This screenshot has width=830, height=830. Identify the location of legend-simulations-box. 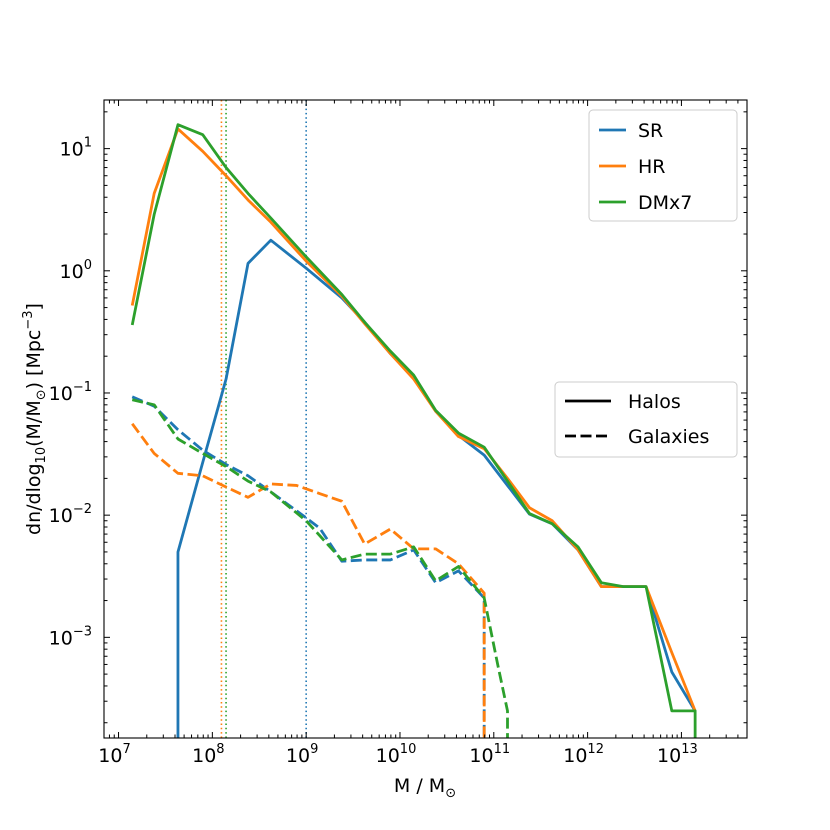
(663, 165).